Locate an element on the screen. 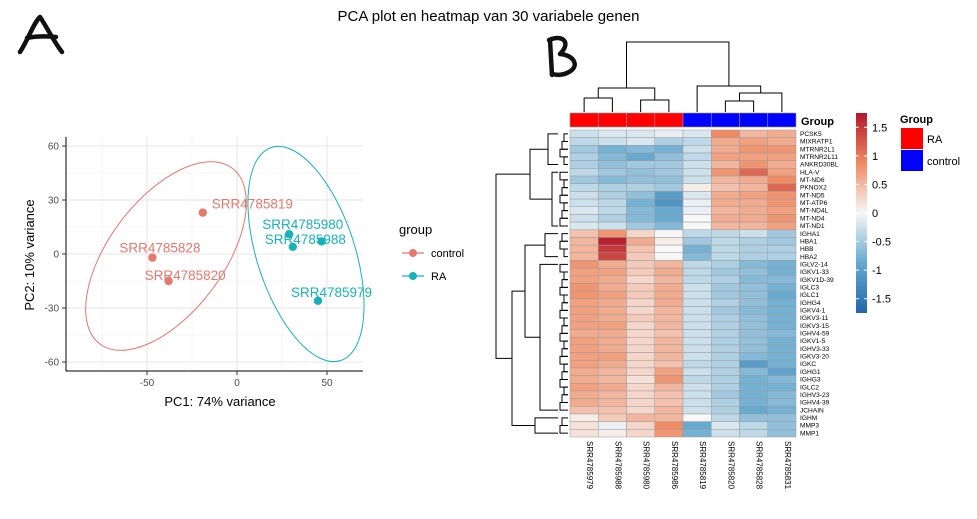  heatmap-row-label: MT-ND4L is located at coordinates (814, 211).